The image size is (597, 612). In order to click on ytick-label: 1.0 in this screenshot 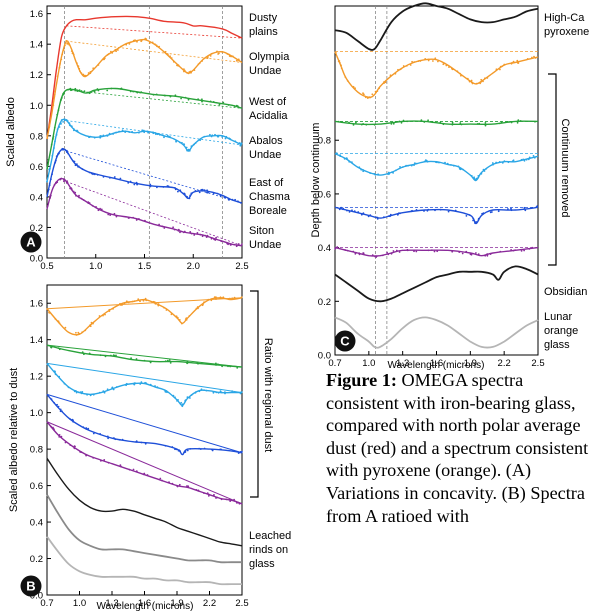, I will do `click(36, 413)`.